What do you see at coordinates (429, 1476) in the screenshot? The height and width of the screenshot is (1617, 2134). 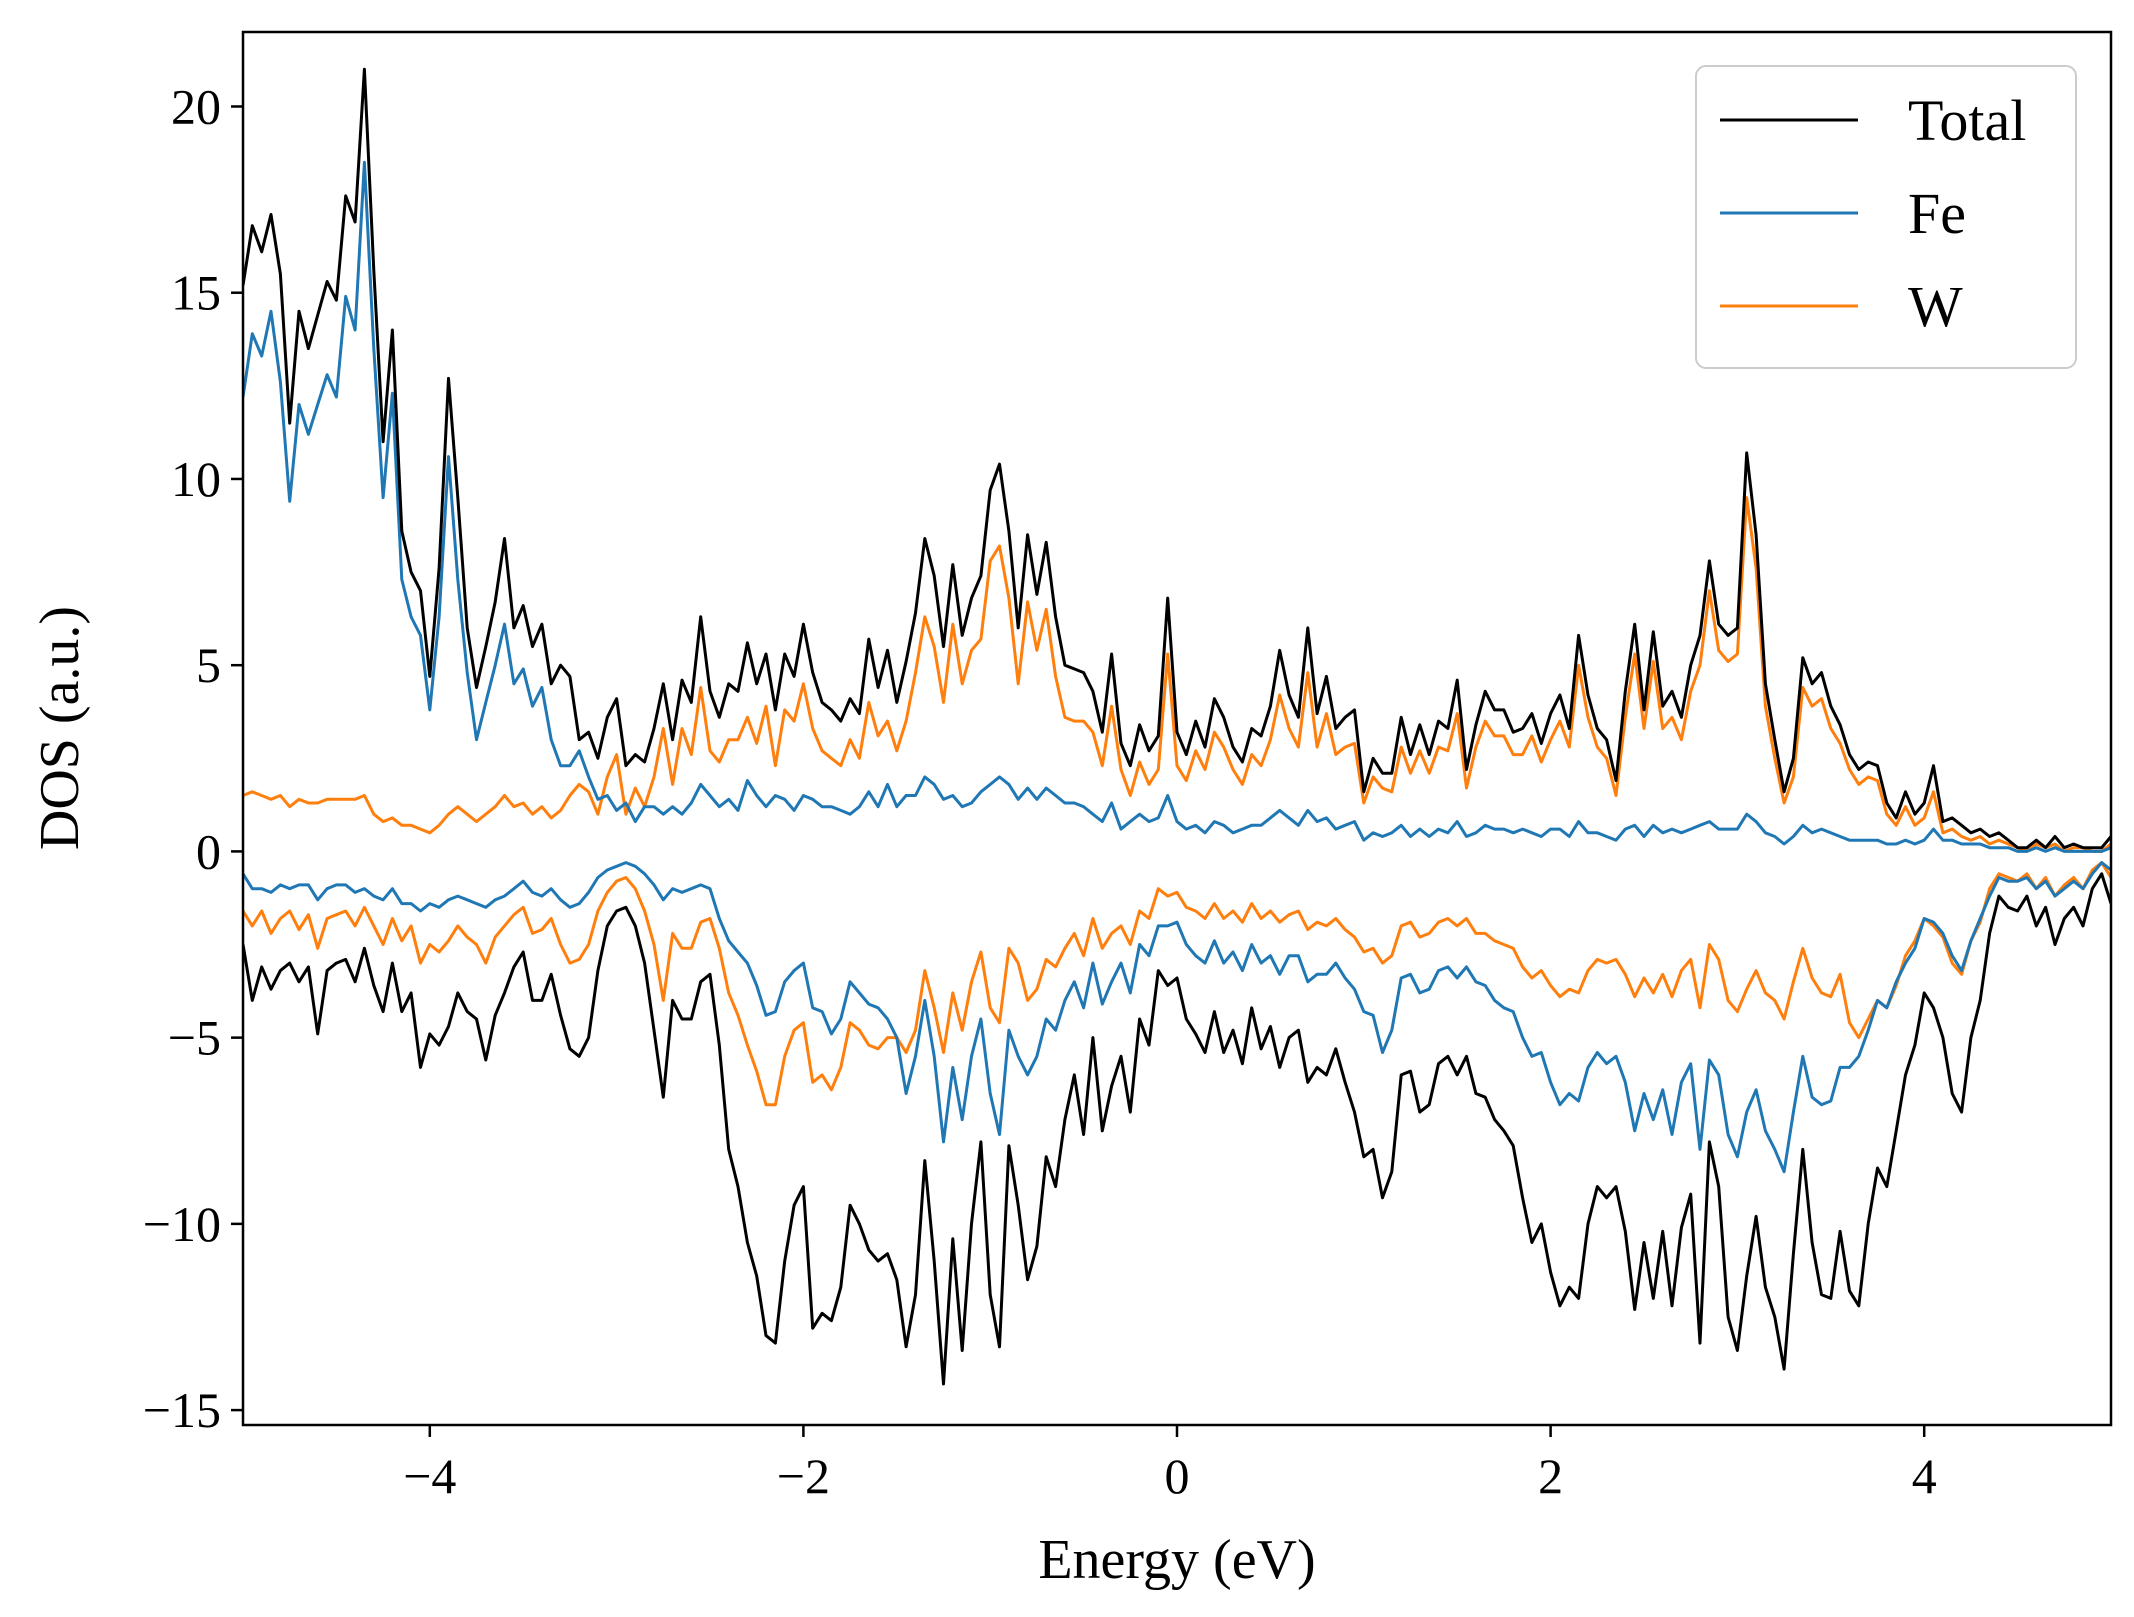 I see `x-tick-label: −4` at bounding box center [429, 1476].